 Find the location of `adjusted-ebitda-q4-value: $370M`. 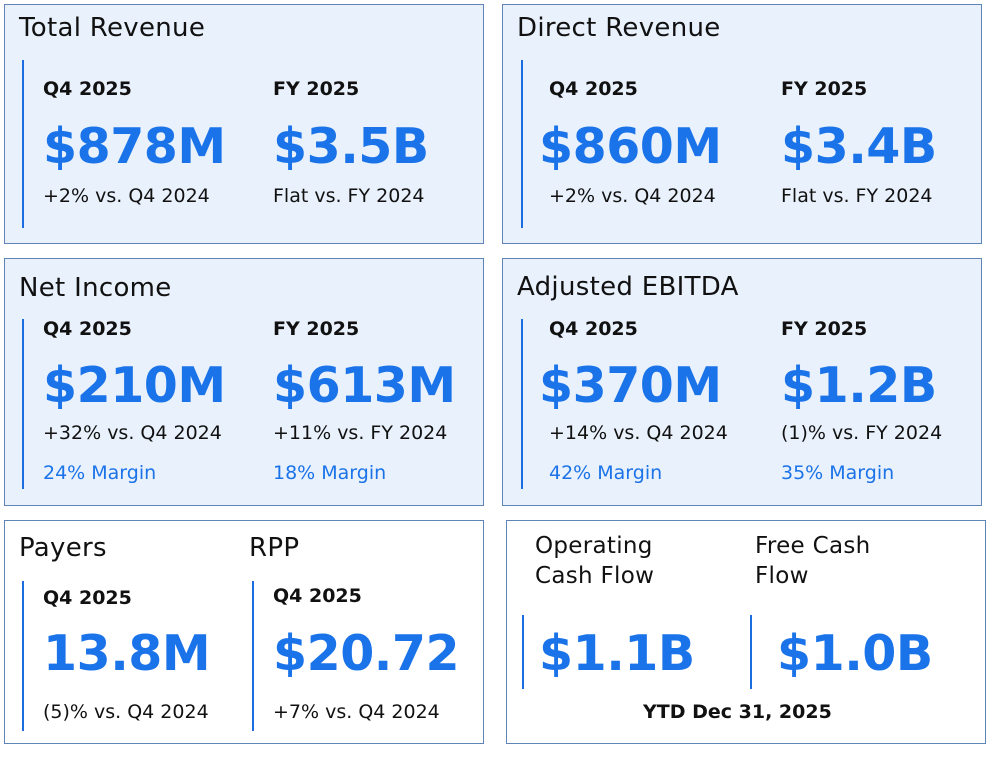

adjusted-ebitda-q4-value: $370M is located at coordinates (630, 385).